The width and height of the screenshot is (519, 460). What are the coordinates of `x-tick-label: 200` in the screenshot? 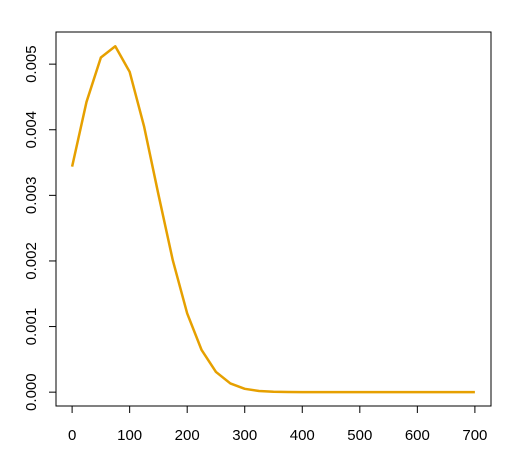 It's located at (187, 435).